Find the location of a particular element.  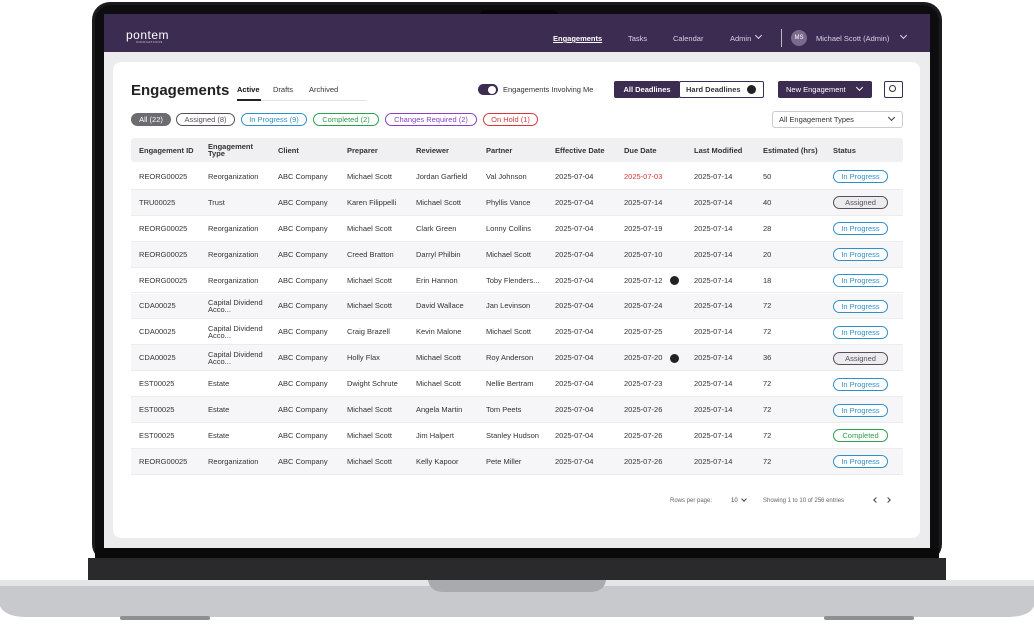

filter-pill: All (22) is located at coordinates (151, 119).